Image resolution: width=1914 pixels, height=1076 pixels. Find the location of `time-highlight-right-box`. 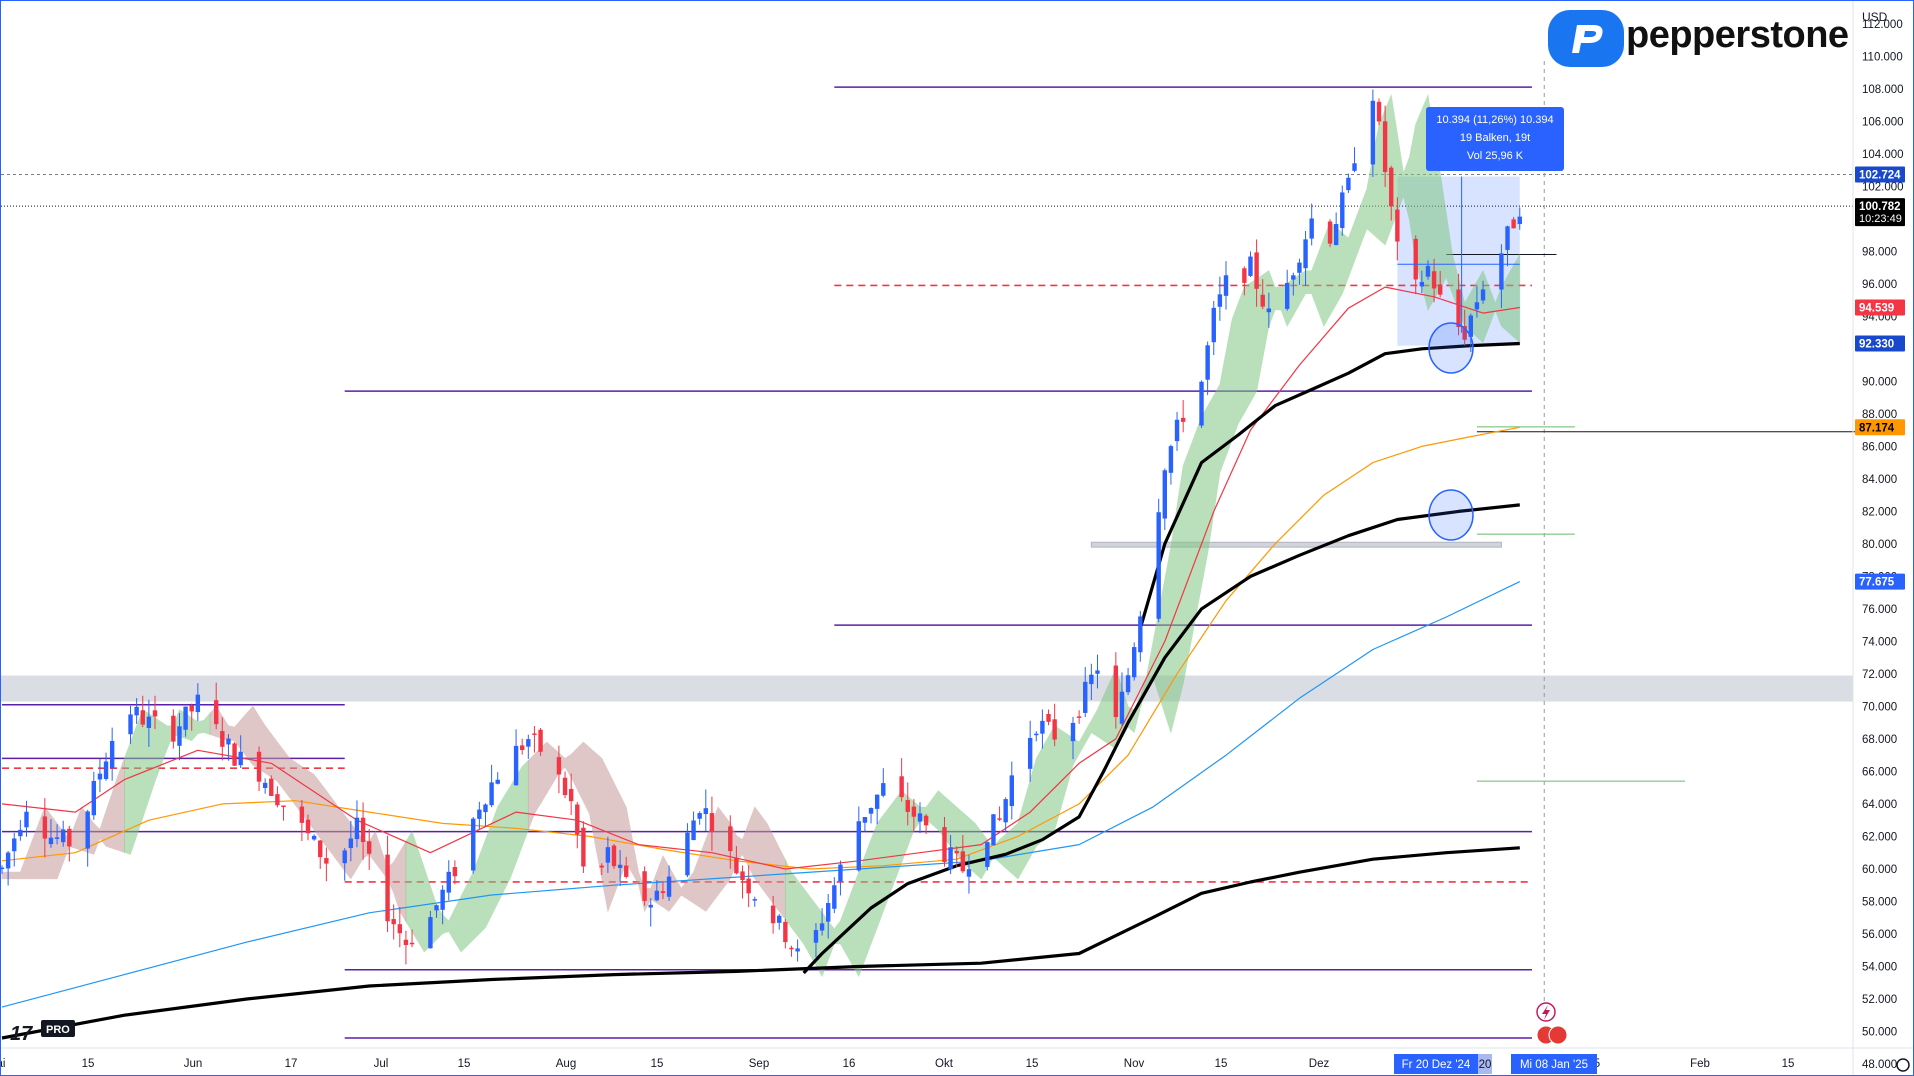

time-highlight-right-box is located at coordinates (1554, 1064).